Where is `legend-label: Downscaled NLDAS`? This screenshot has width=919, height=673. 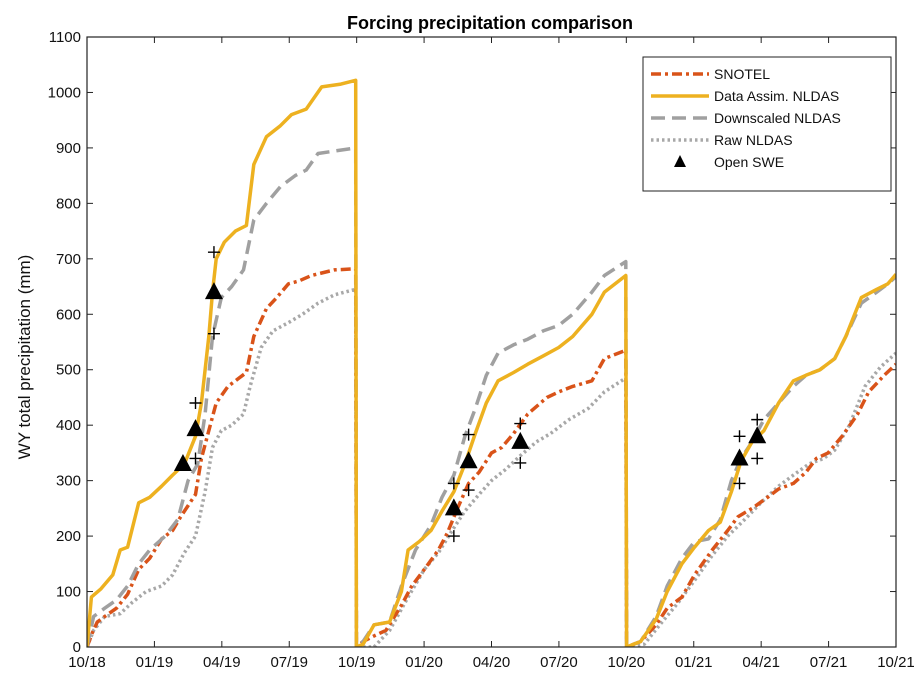
legend-label: Downscaled NLDAS is located at coordinates (777, 118).